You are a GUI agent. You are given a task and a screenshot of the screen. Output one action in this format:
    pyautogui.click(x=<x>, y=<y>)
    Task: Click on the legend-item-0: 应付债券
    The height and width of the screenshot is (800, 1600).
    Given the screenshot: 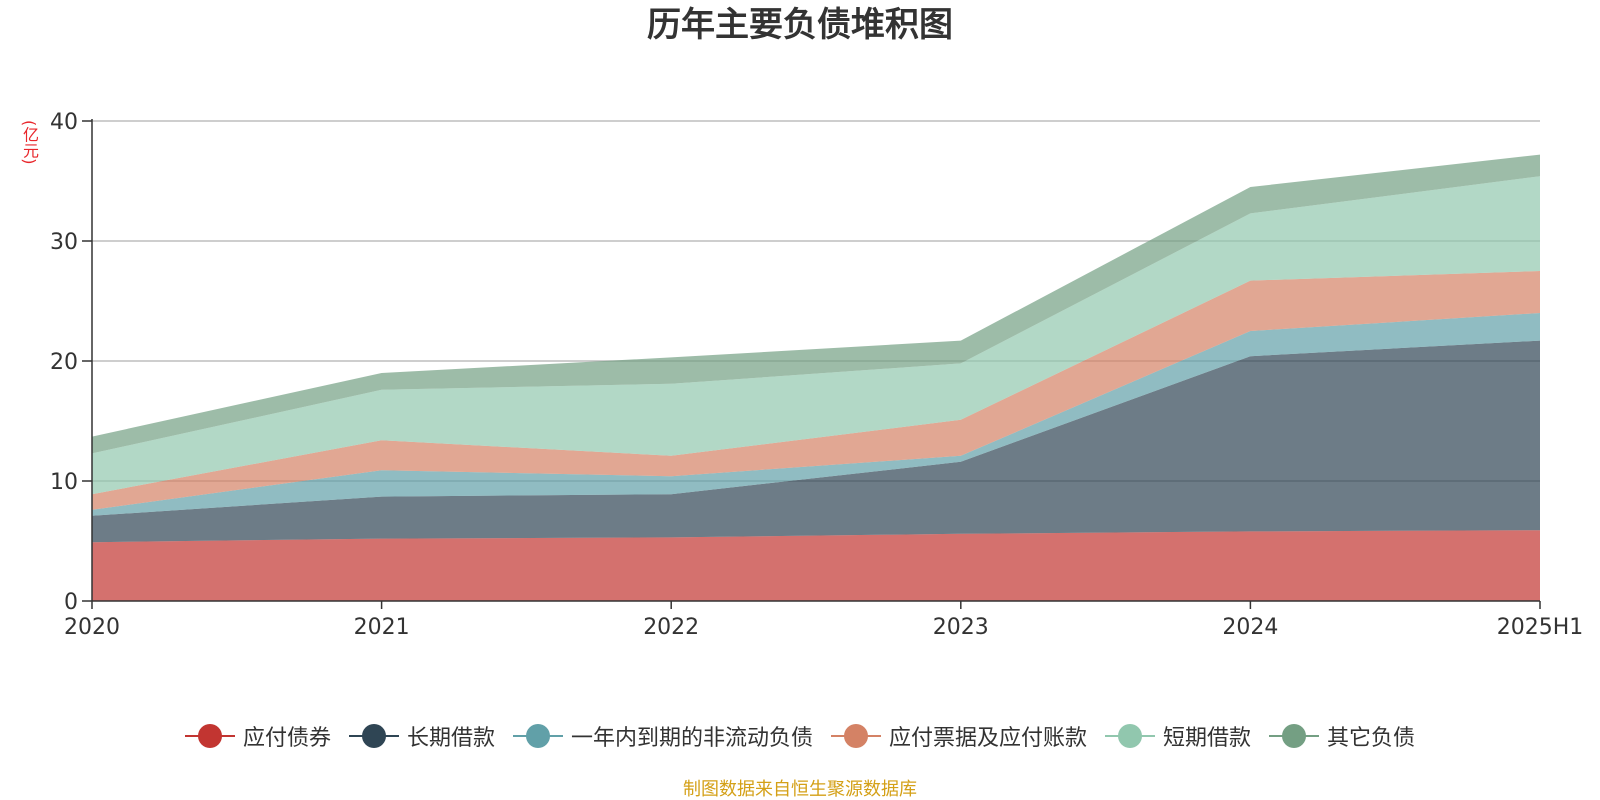 What is the action you would take?
    pyautogui.click(x=257, y=736)
    